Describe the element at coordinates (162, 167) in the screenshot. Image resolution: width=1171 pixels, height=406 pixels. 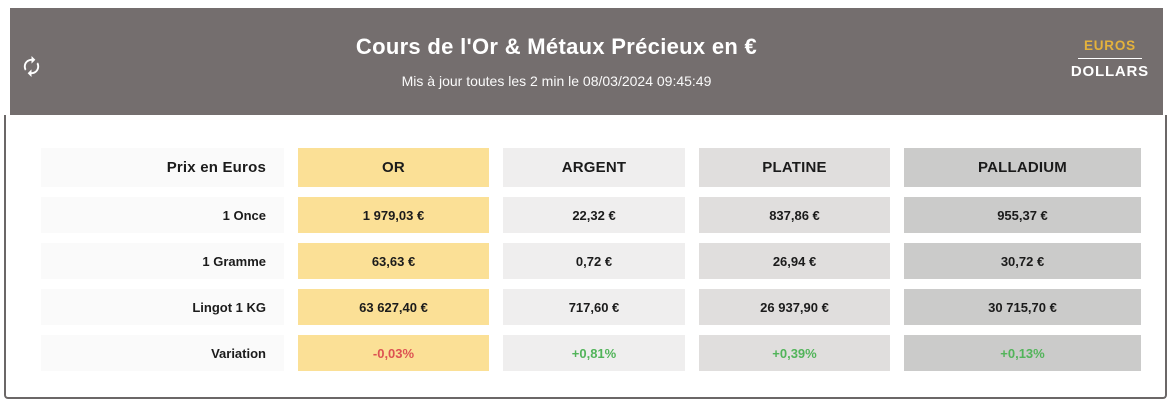
I see `corner-header-cell: Prix en Euros` at that location.